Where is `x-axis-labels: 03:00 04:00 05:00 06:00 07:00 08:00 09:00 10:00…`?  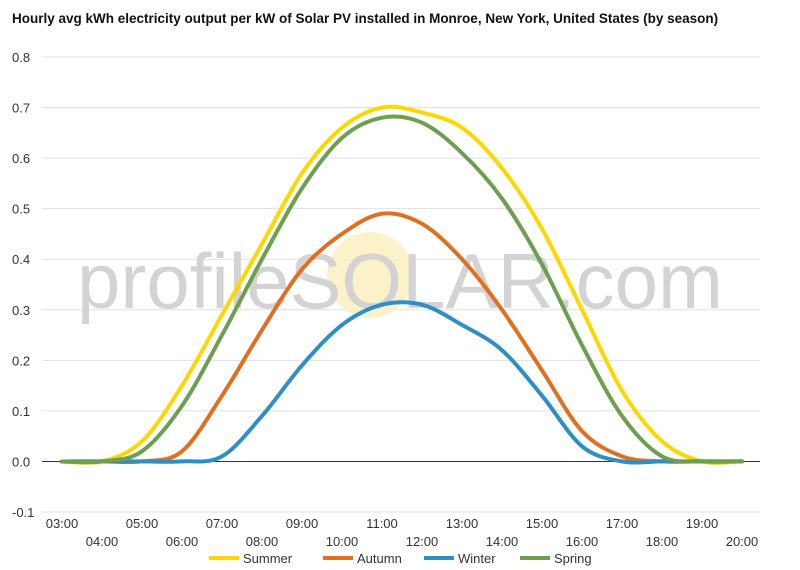
x-axis-labels: 03:00 04:00 05:00 06:00 07:00 08:00 09:00 10:00… is located at coordinates (402, 532).